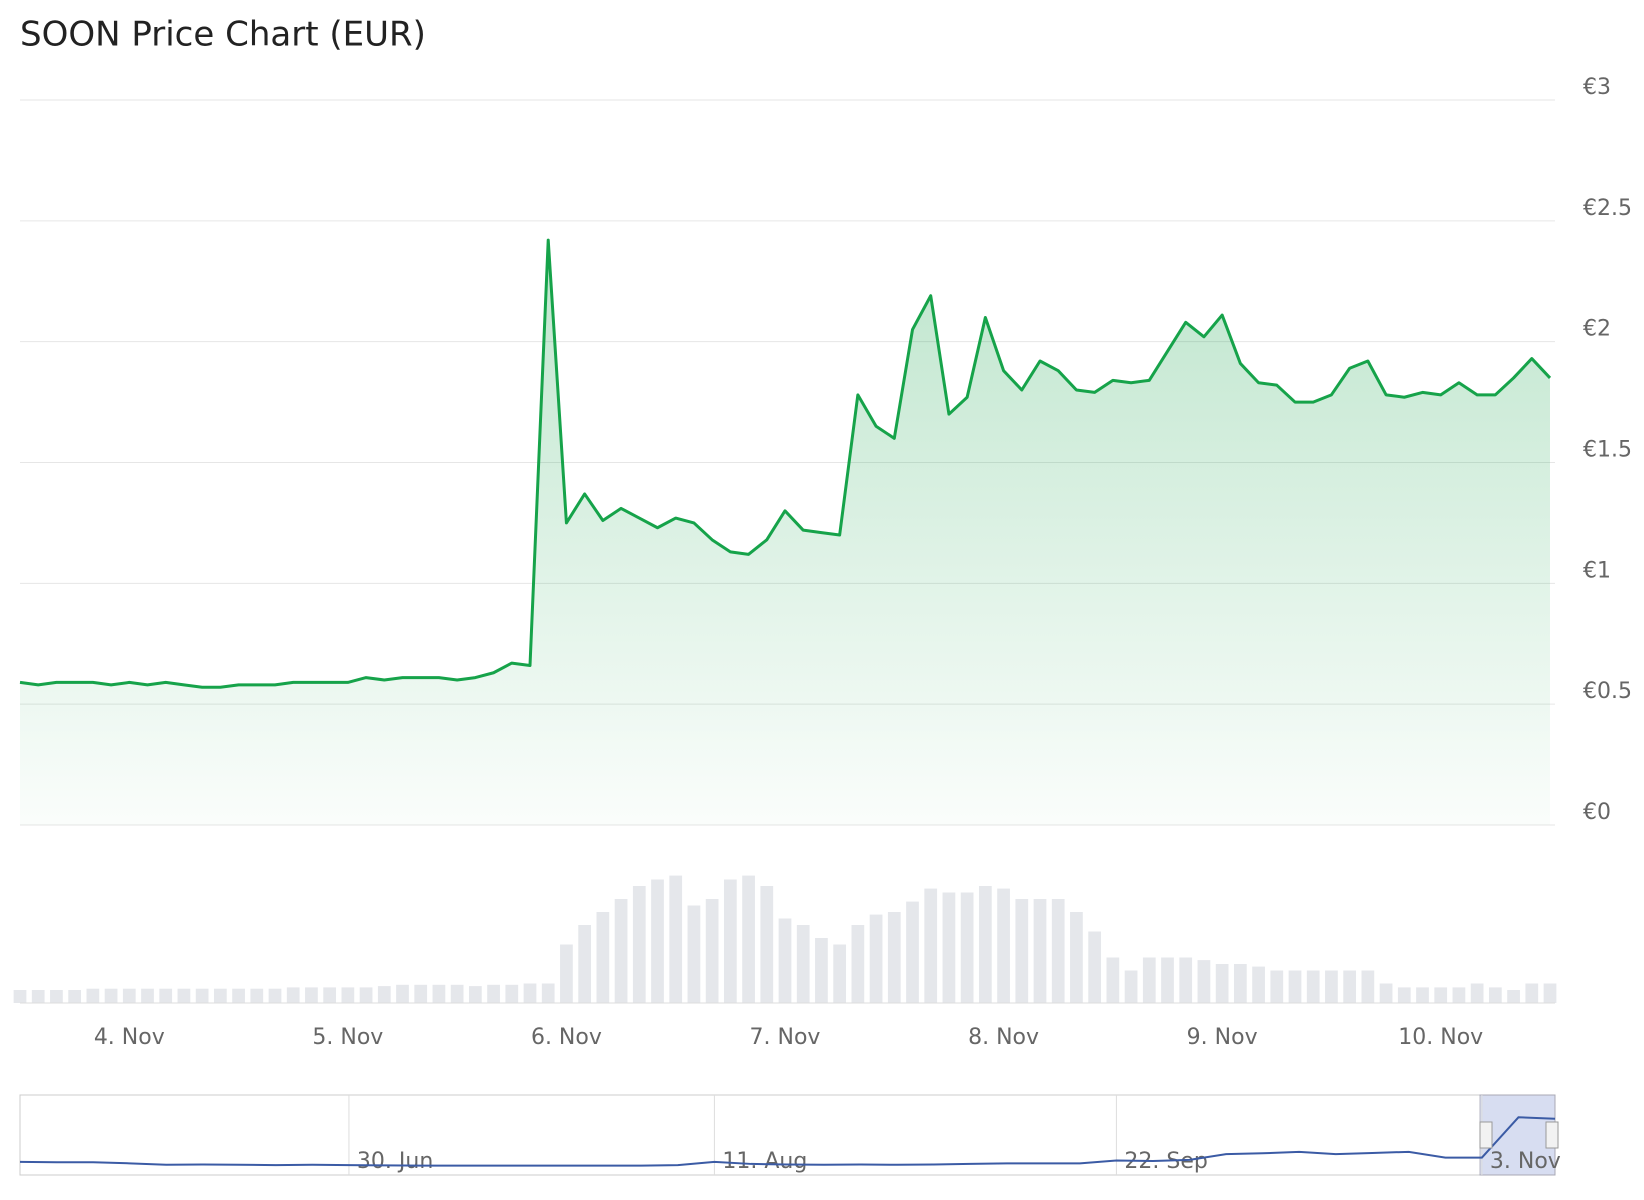 The image size is (1644, 1200). Describe the element at coordinates (1607, 691) in the screenshot. I see `y-tick-label: €0.5` at that location.